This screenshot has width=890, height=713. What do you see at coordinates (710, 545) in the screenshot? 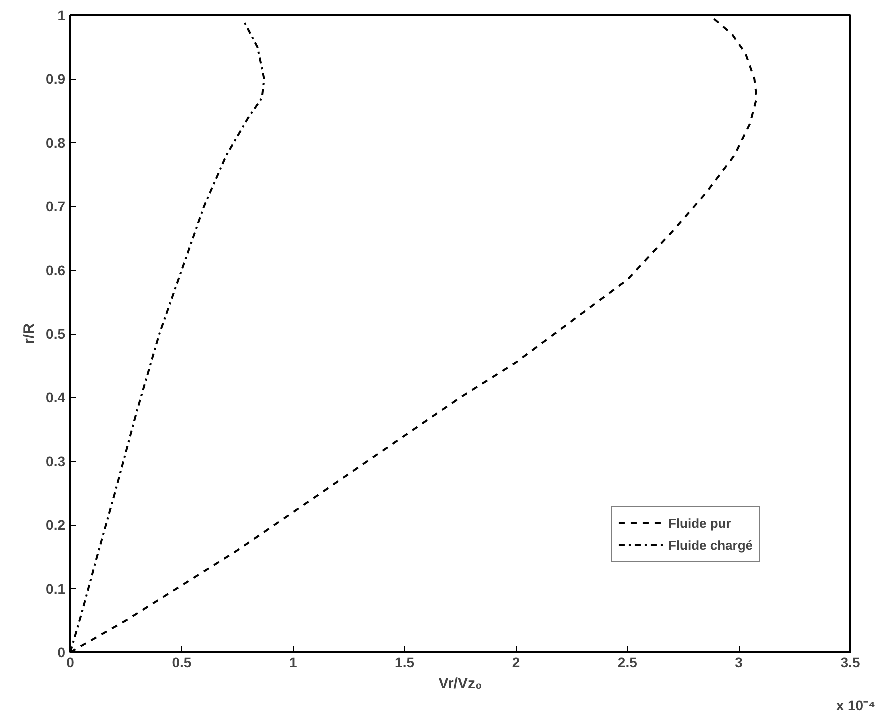
I see `legend-label: Fluide chargé` at bounding box center [710, 545].